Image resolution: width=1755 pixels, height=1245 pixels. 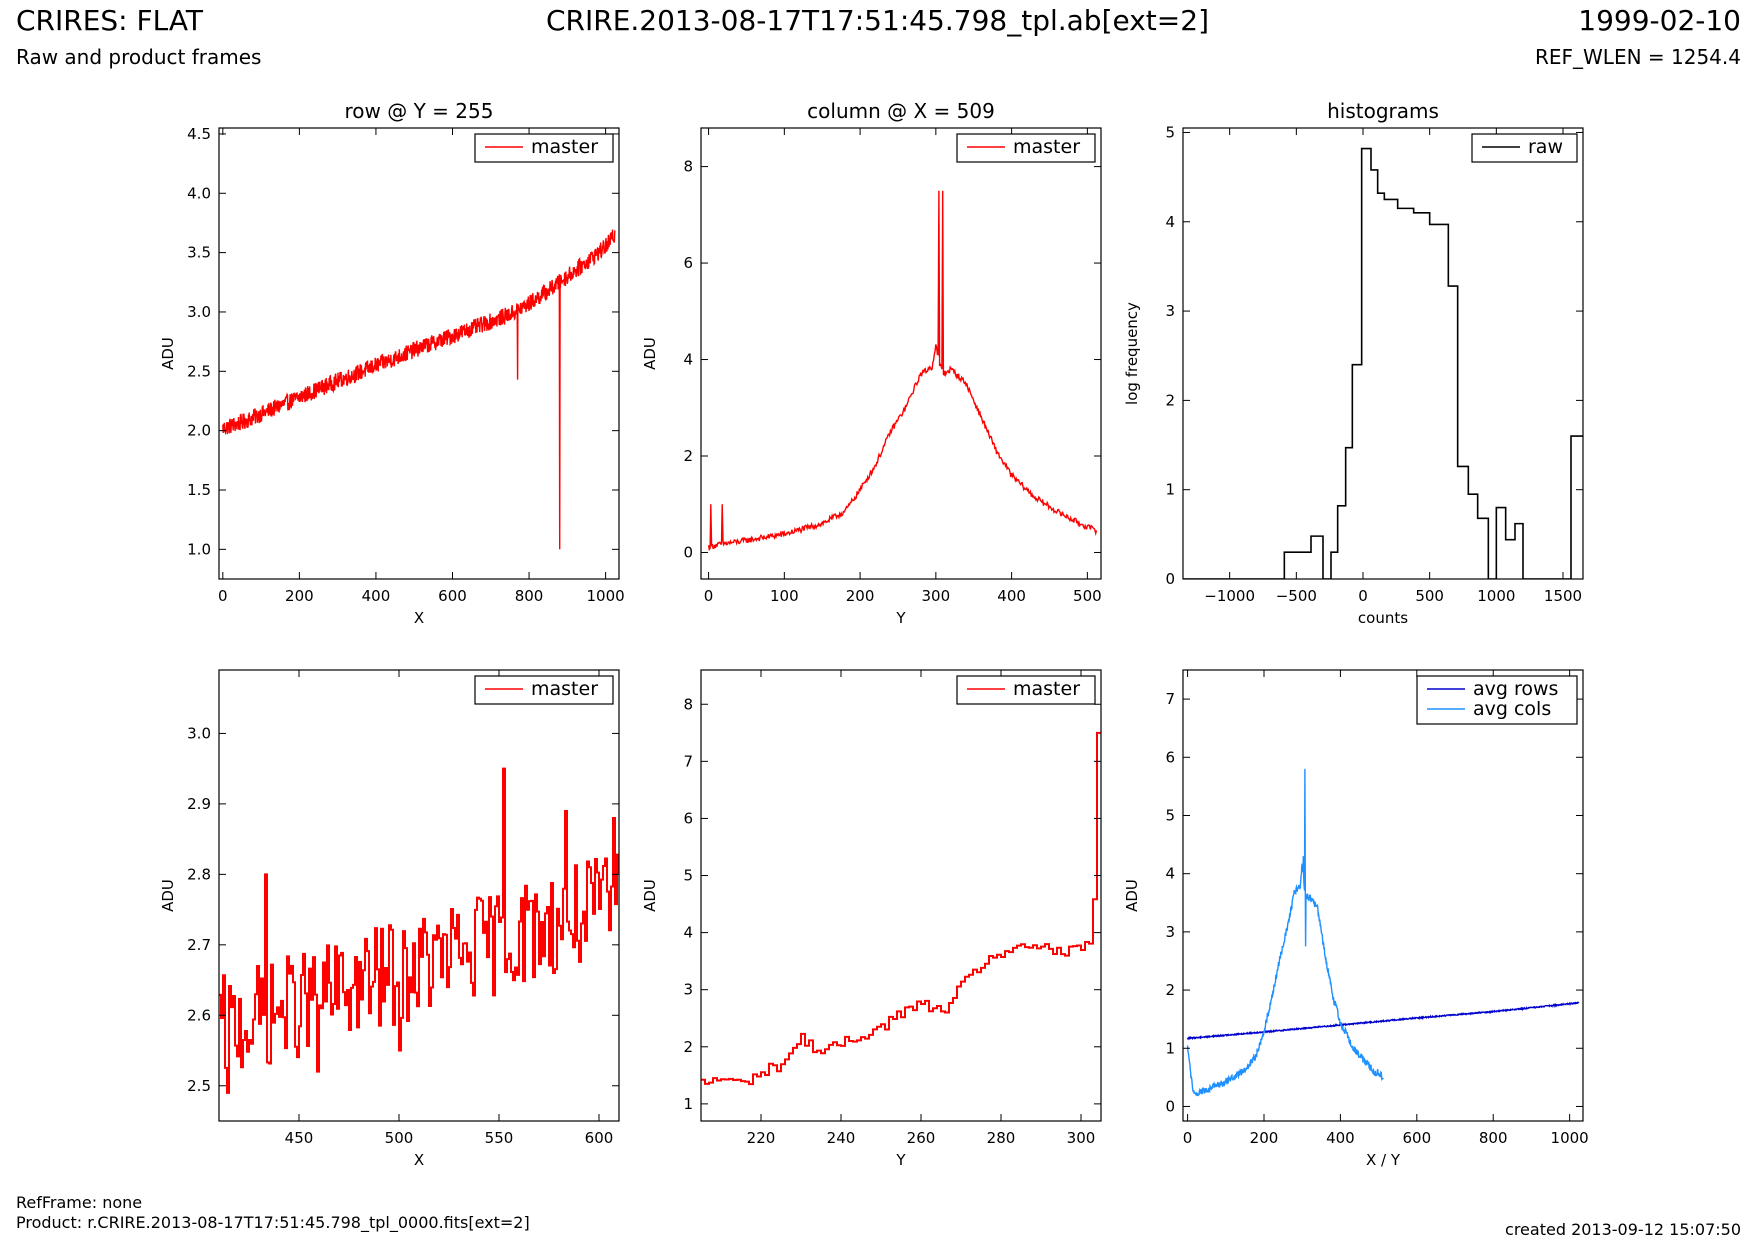 I want to click on y-tick-label: 6, so click(x=688, y=263).